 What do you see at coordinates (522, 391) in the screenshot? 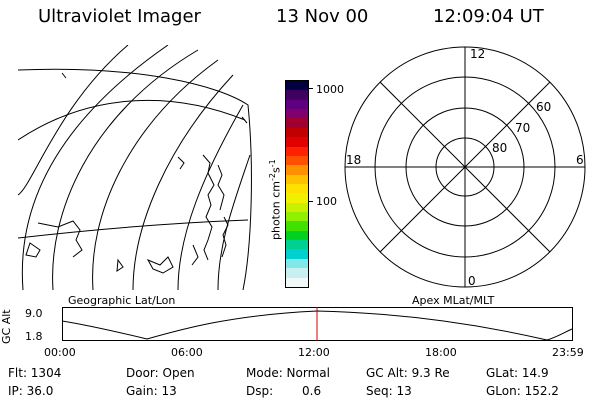
I see `glon-info: GLon: 152.2` at bounding box center [522, 391].